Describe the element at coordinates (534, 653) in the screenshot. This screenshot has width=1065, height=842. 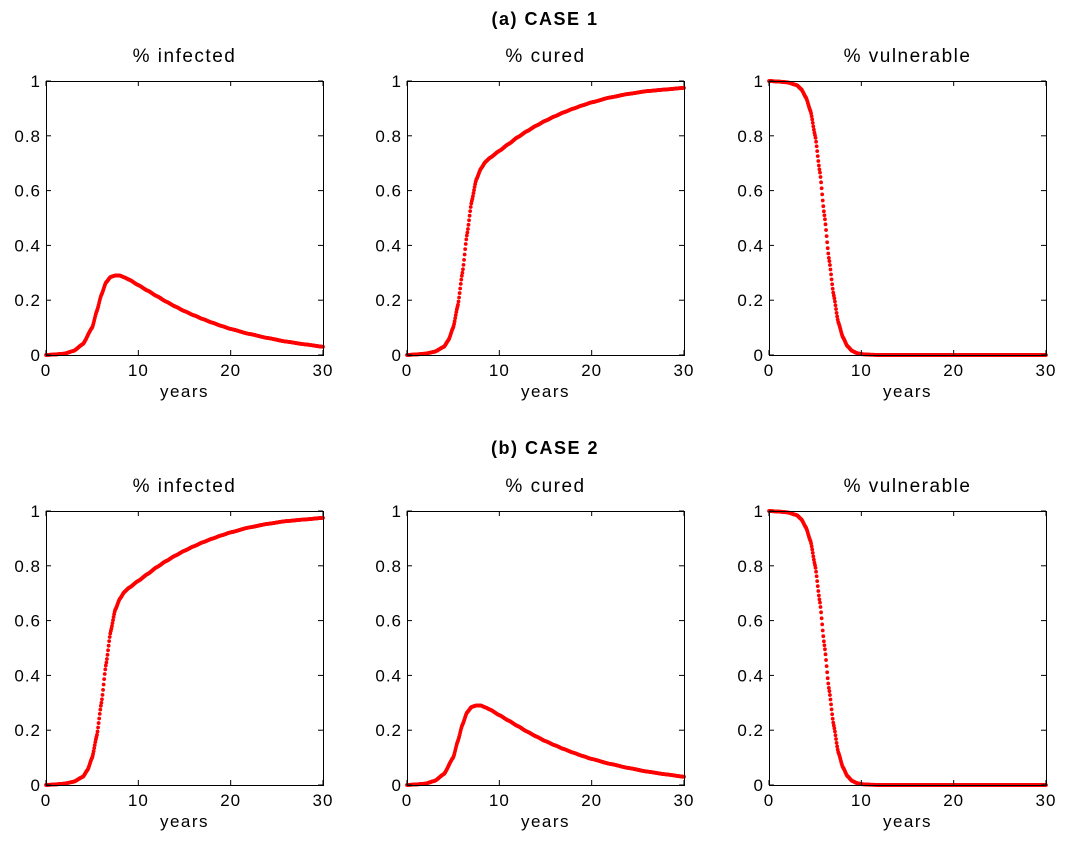
I see `chart-panel-1-1: % cured 0 10 20 30 0 0.2 0.4 0.6 0.8 1 years` at that location.